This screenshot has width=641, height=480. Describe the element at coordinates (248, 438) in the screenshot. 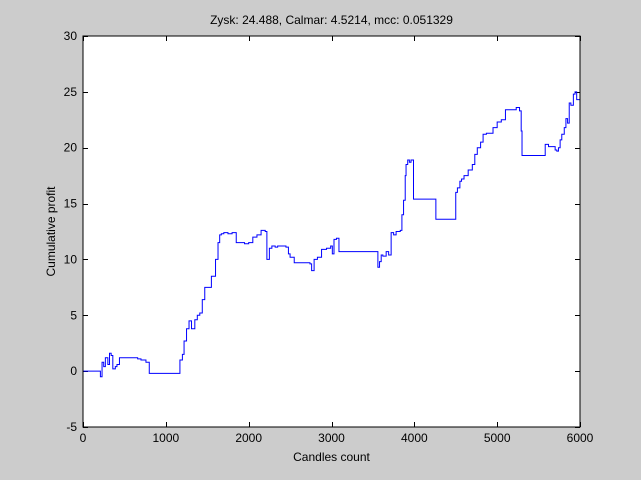

I see `x-tick-label: 2000` at that location.